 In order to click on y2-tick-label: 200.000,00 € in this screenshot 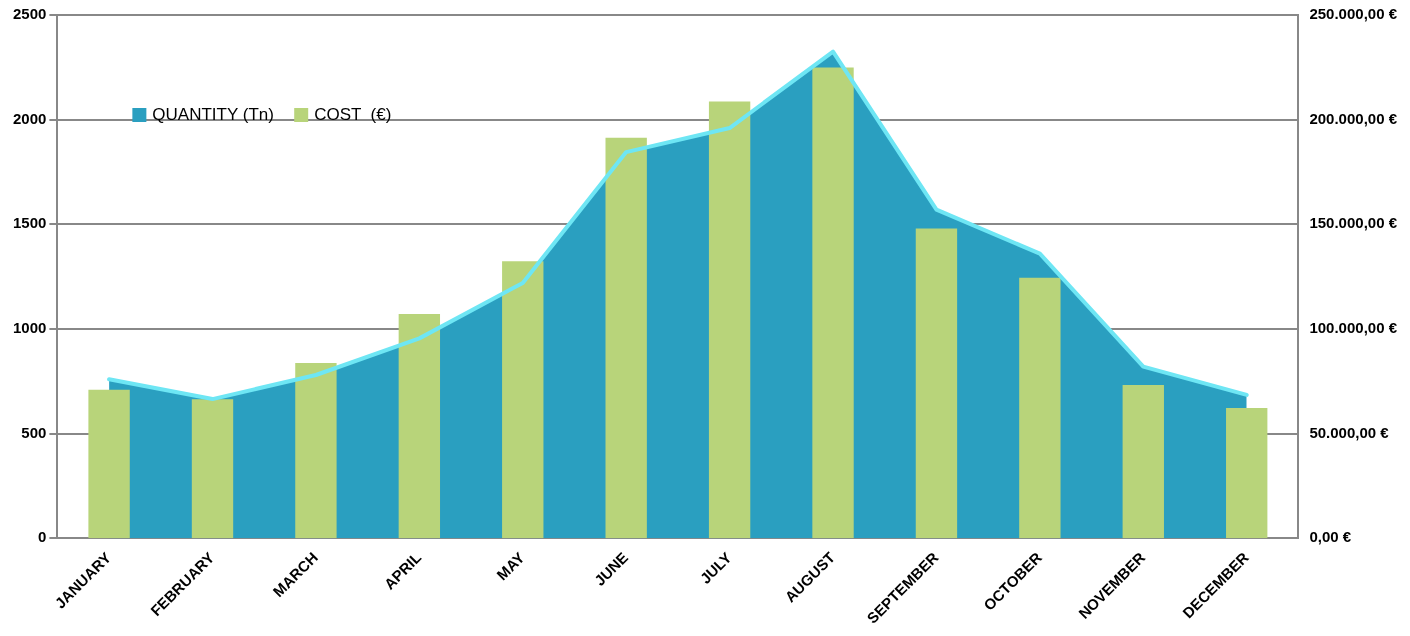, I will do `click(1353, 118)`.